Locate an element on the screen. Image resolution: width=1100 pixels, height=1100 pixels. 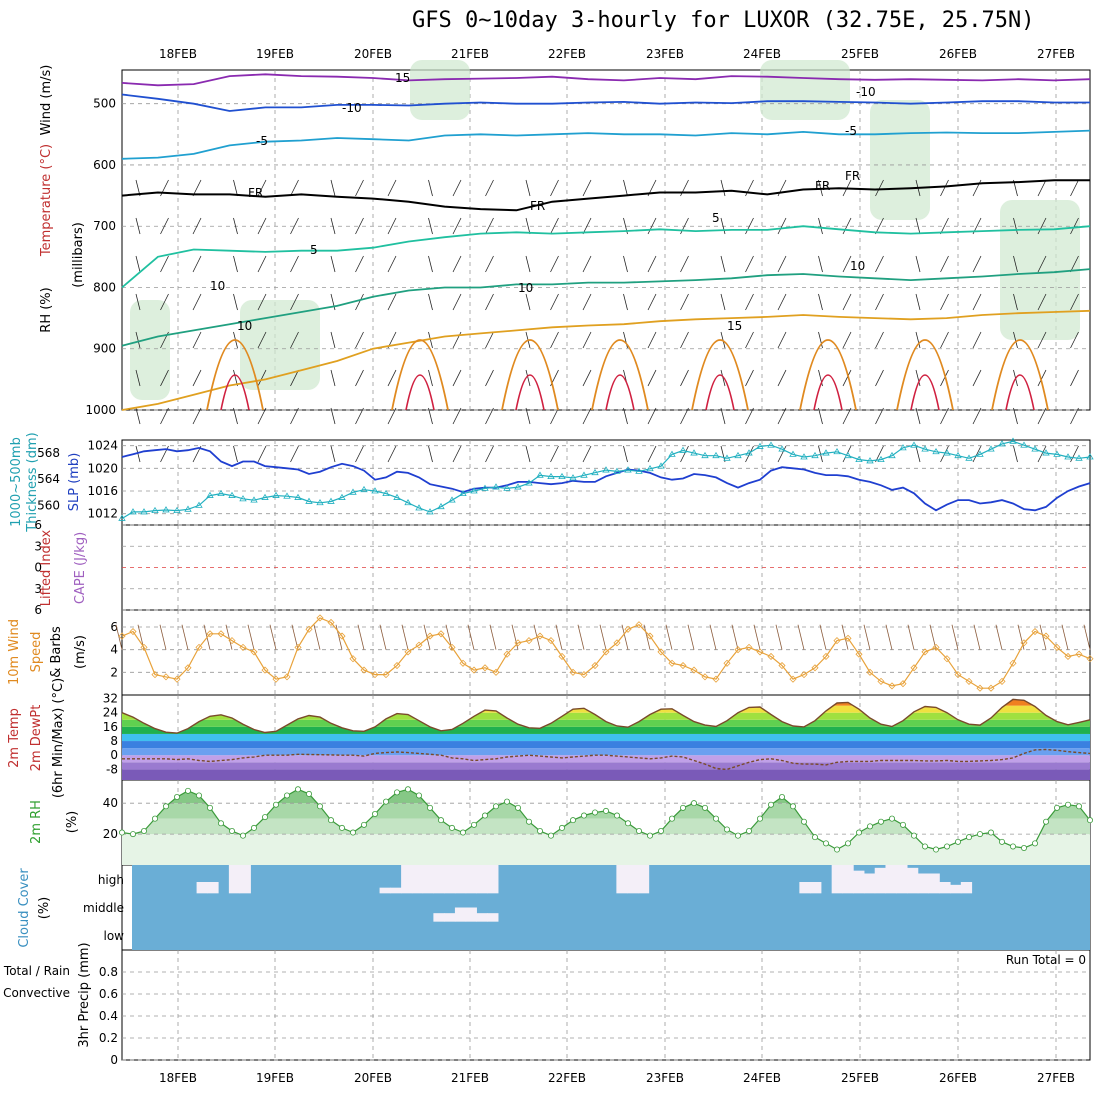
slp-tick: 1012 is located at coordinates (102, 514).